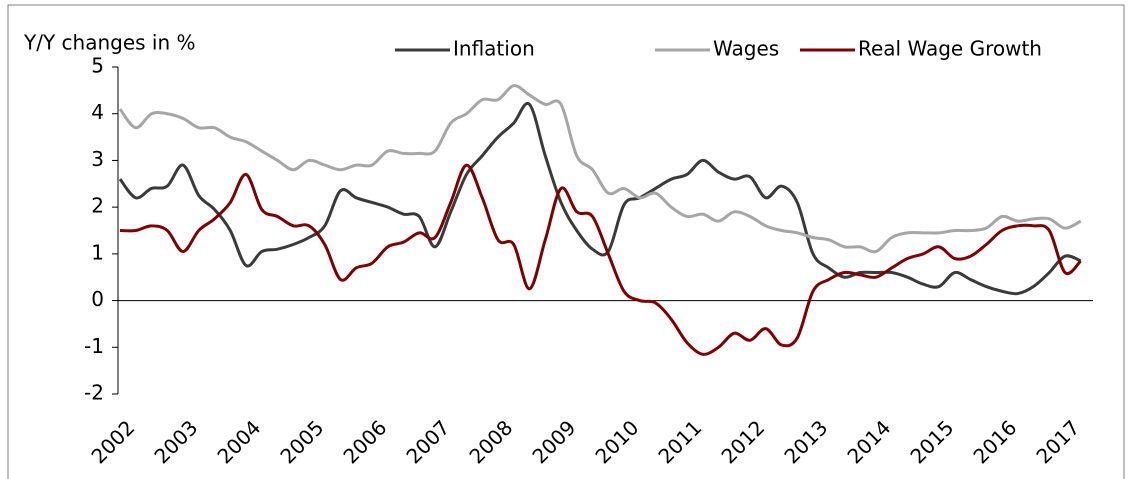  Describe the element at coordinates (1057, 441) in the screenshot. I see `x-tick-label: 2017` at that location.